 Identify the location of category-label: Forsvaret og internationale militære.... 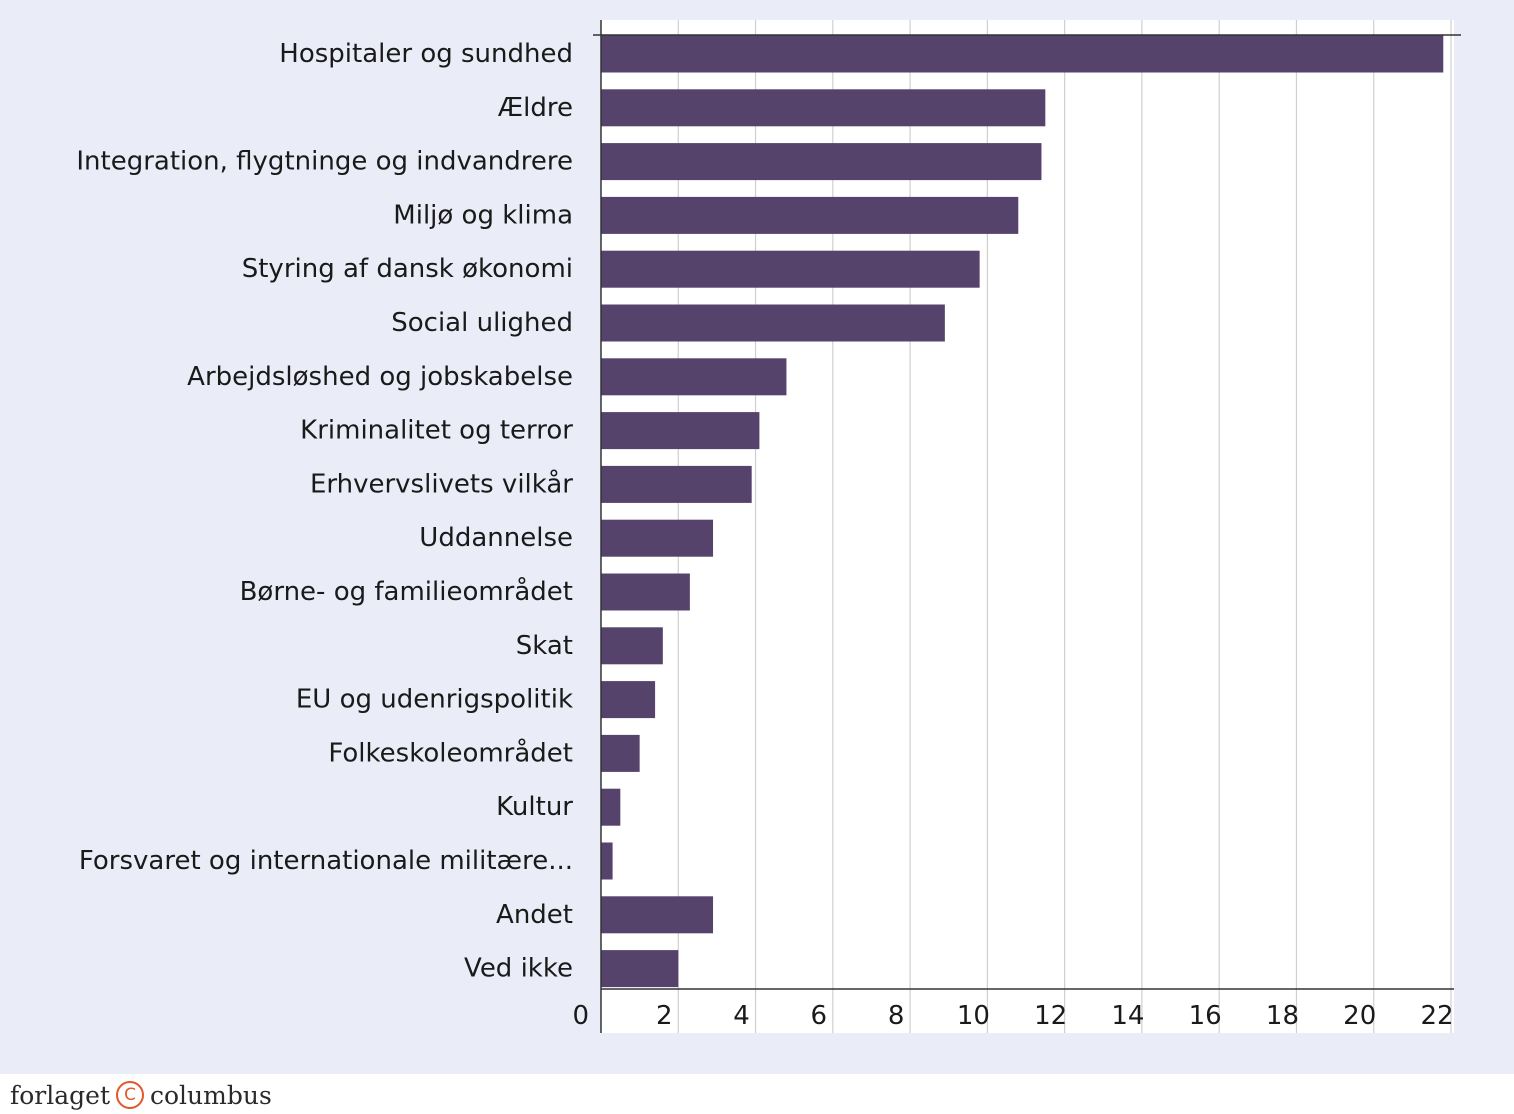
(326, 861).